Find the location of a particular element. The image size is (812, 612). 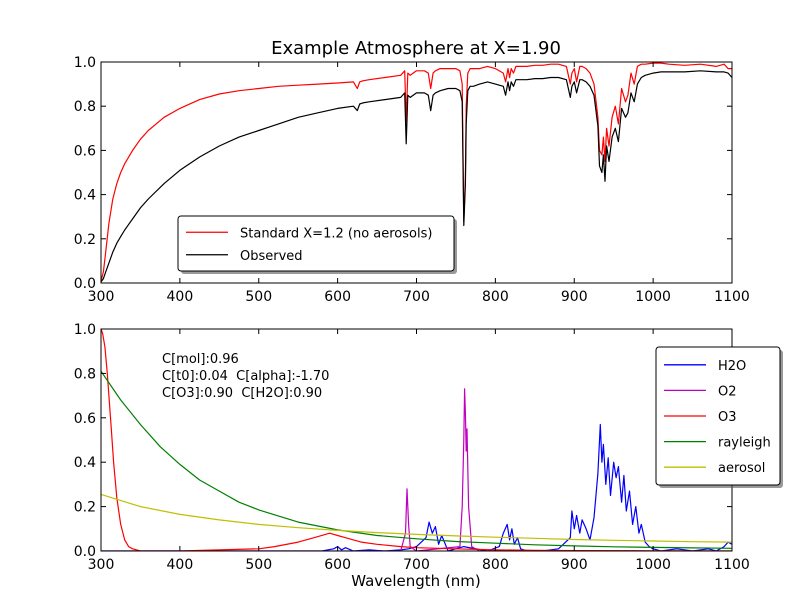

annotation-line: C[t0]:0.04 C[alpha]:-1.70 is located at coordinates (245, 376).